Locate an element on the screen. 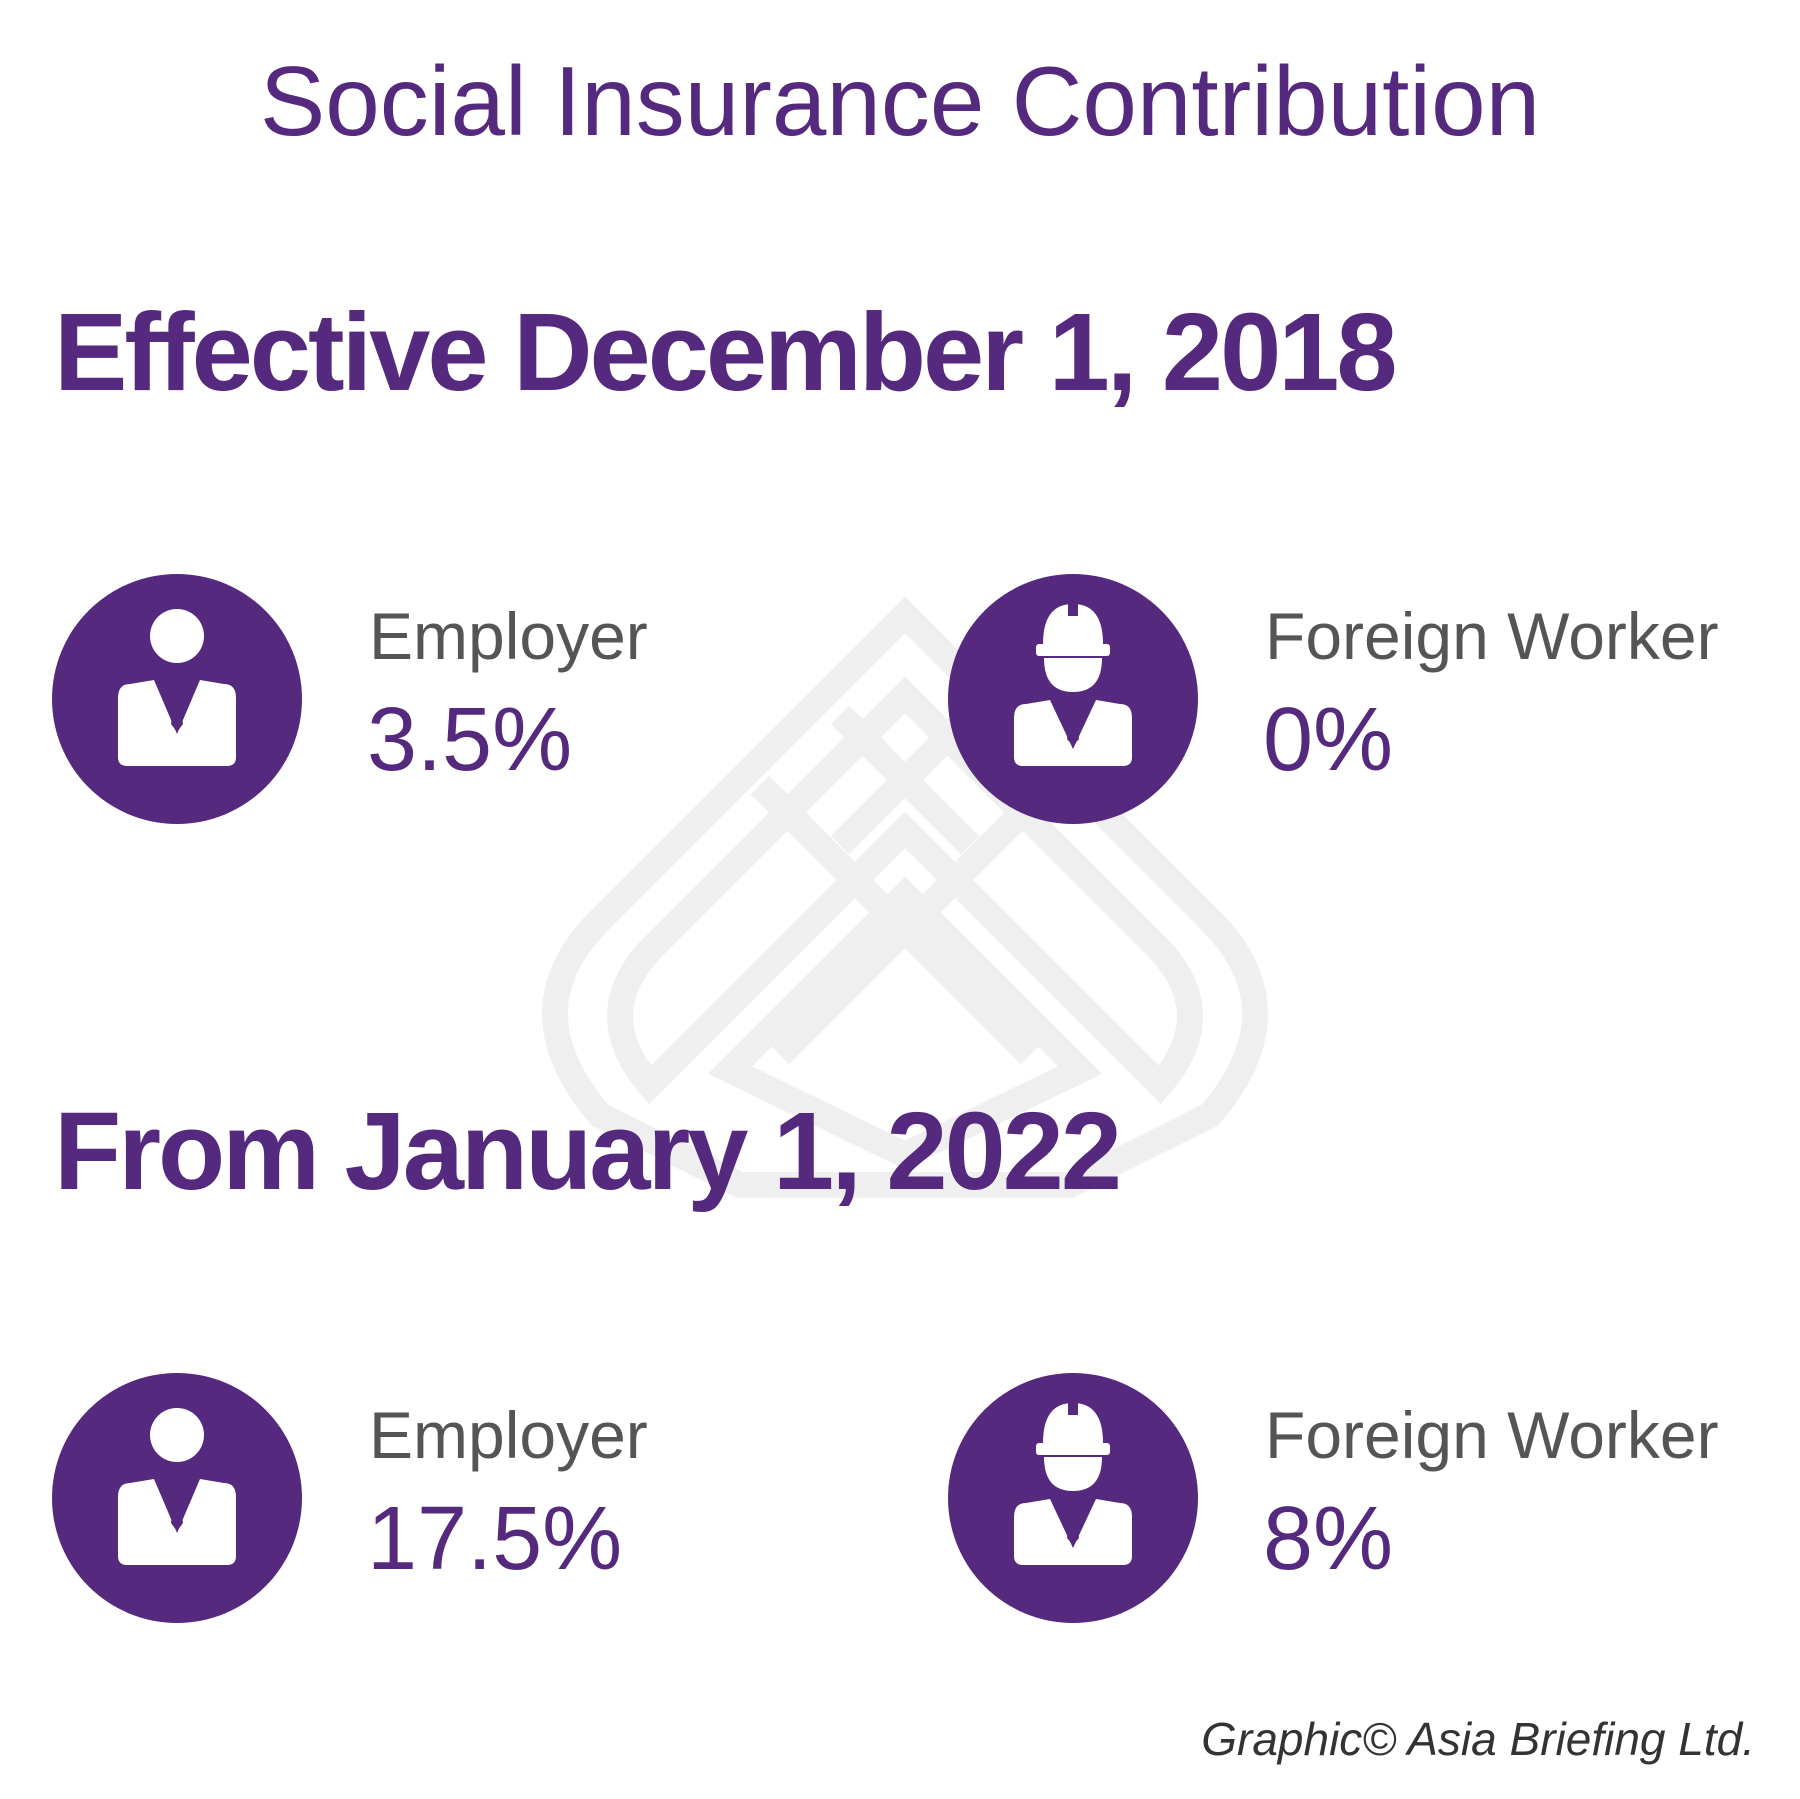  foreign-worker-rate: 8% is located at coordinates (1328, 1539).